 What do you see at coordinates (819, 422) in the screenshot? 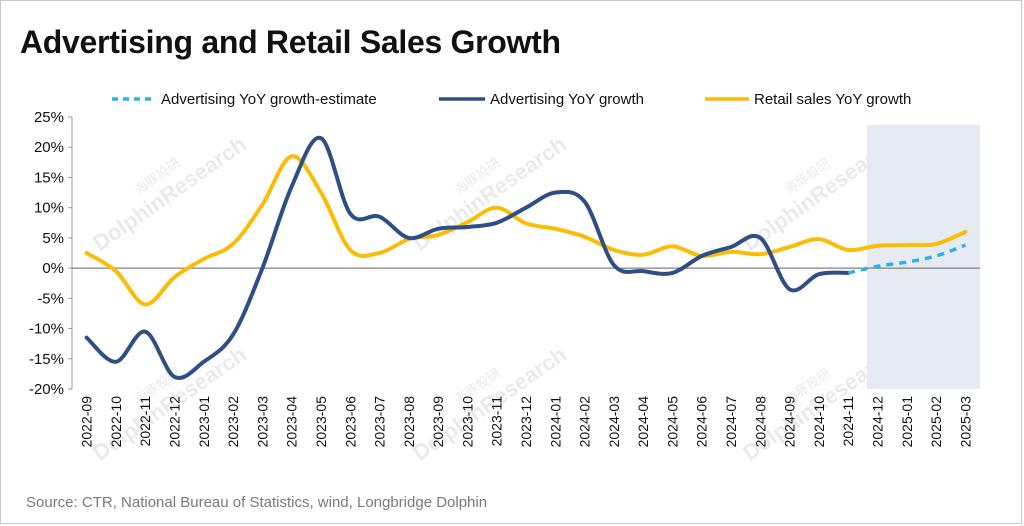
I see `x-tick-label: 2024-10` at bounding box center [819, 422].